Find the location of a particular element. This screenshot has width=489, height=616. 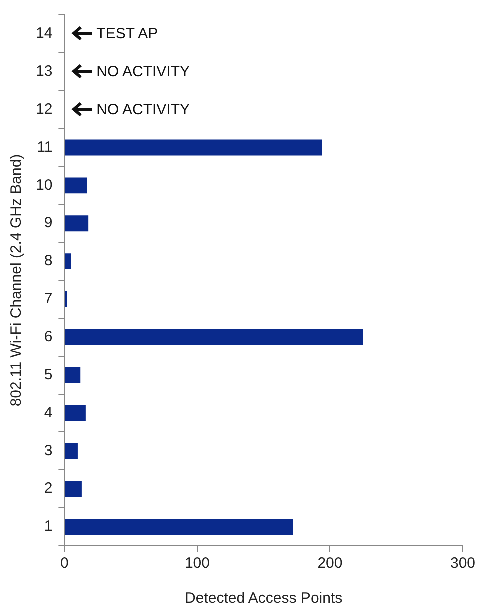

y-tick-label: 6 is located at coordinates (48, 337).